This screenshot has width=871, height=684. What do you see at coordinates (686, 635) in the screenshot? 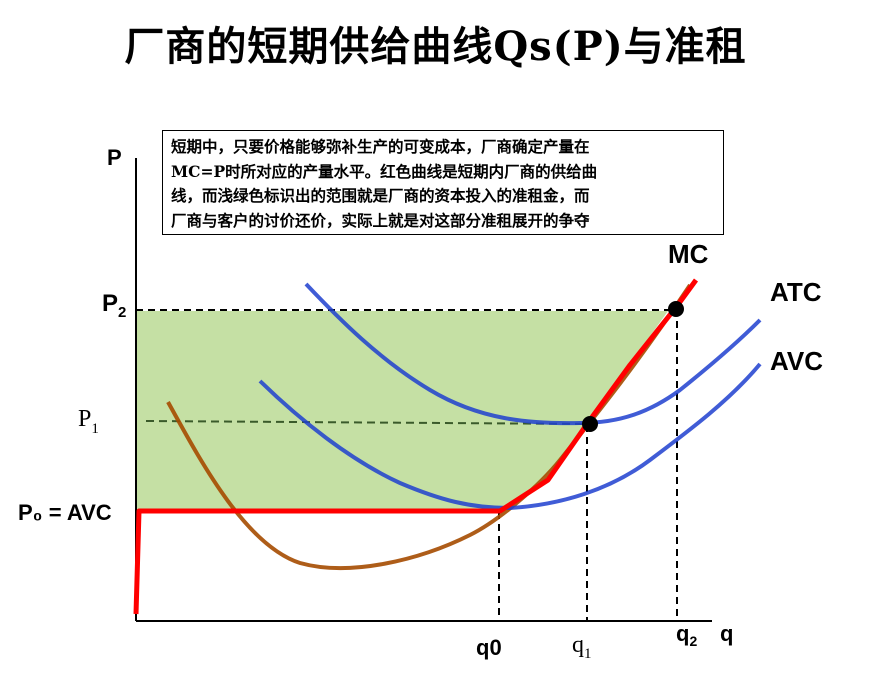
I see `q2-label: q2` at bounding box center [686, 635].